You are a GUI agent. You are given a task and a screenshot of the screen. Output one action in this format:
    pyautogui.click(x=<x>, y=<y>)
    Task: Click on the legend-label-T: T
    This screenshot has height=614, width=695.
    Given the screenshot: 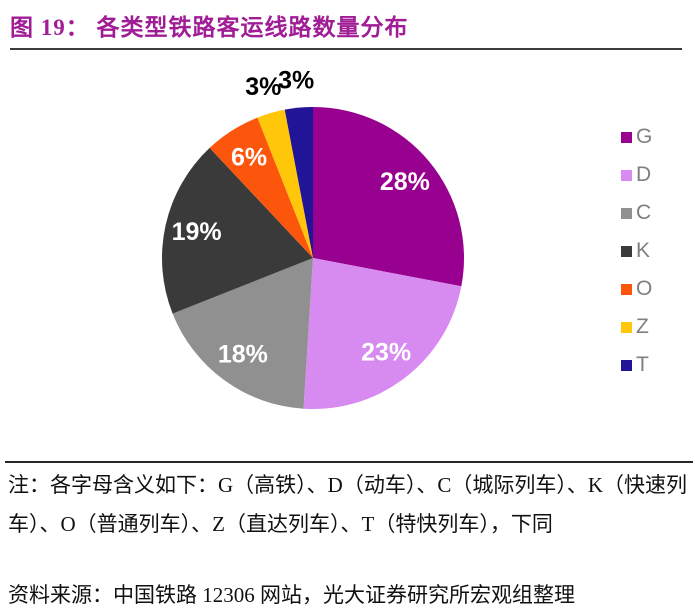 What is the action you would take?
    pyautogui.click(x=642, y=364)
    